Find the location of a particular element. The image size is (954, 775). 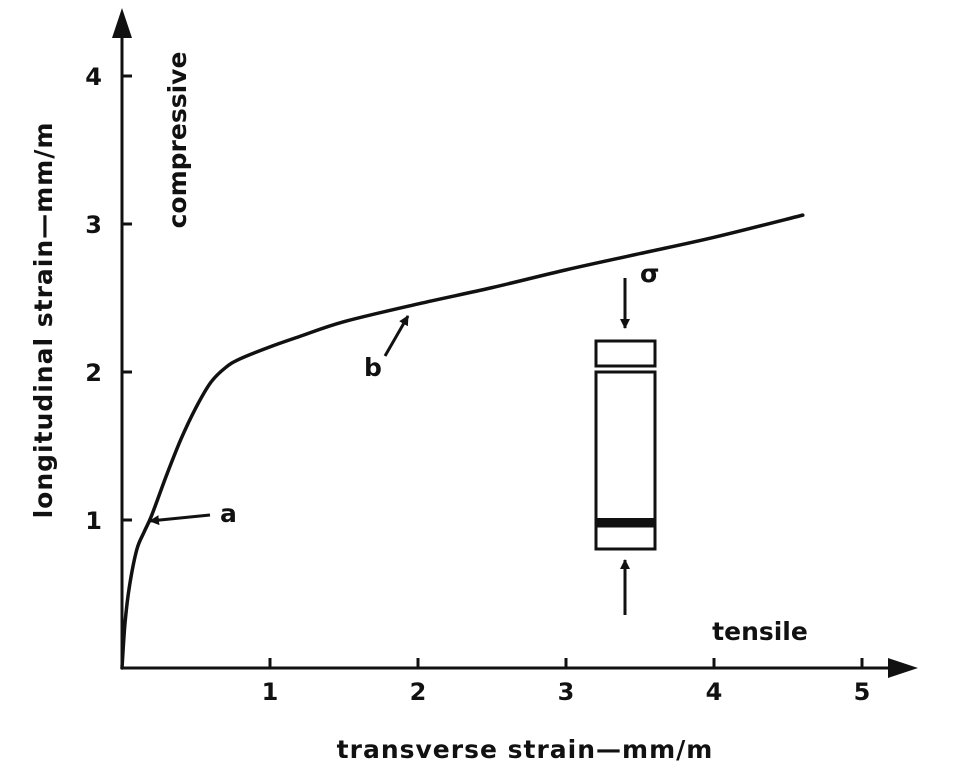

x-tick-label: 5 is located at coordinates (862, 692).